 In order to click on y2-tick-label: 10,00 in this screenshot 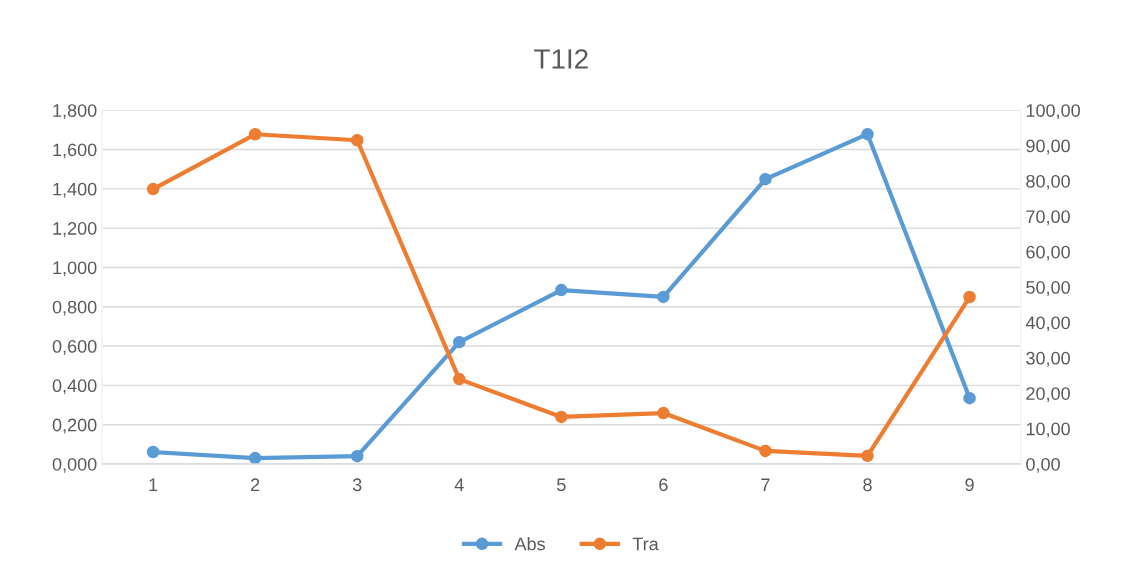, I will do `click(1048, 430)`.